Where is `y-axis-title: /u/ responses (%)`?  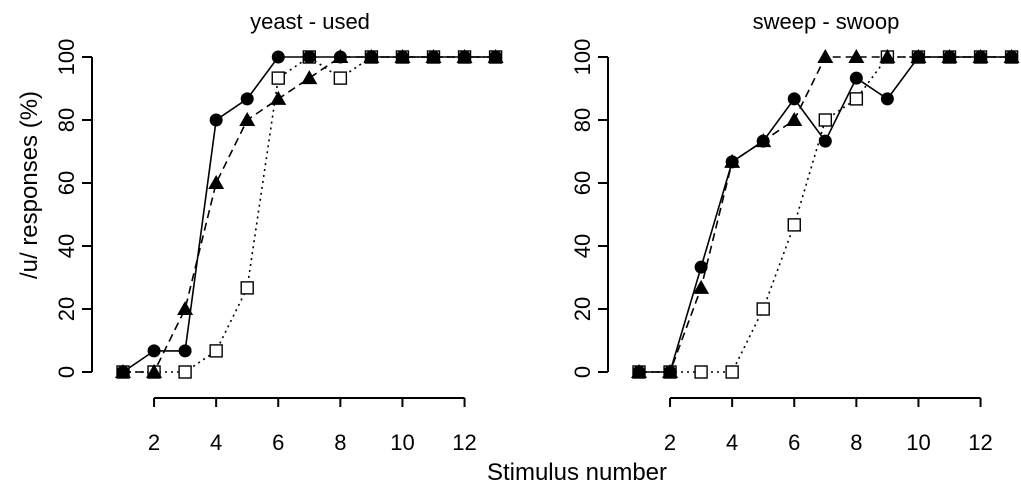
y-axis-title: /u/ responses (%) is located at coordinates (29, 185).